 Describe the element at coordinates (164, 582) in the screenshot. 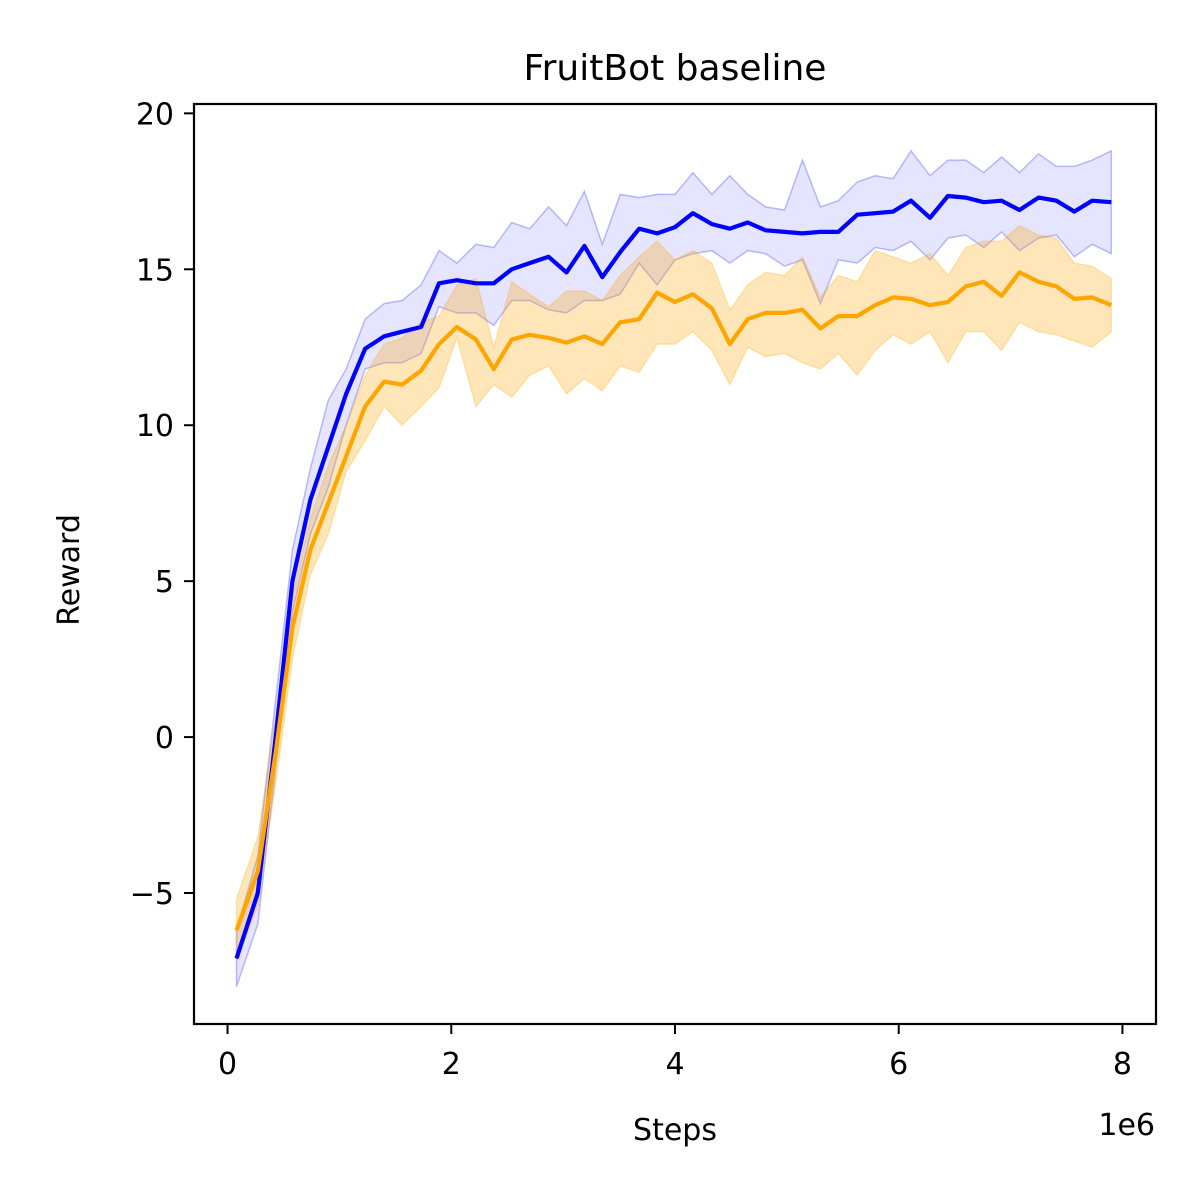

I see `y-tick-label: 5` at that location.